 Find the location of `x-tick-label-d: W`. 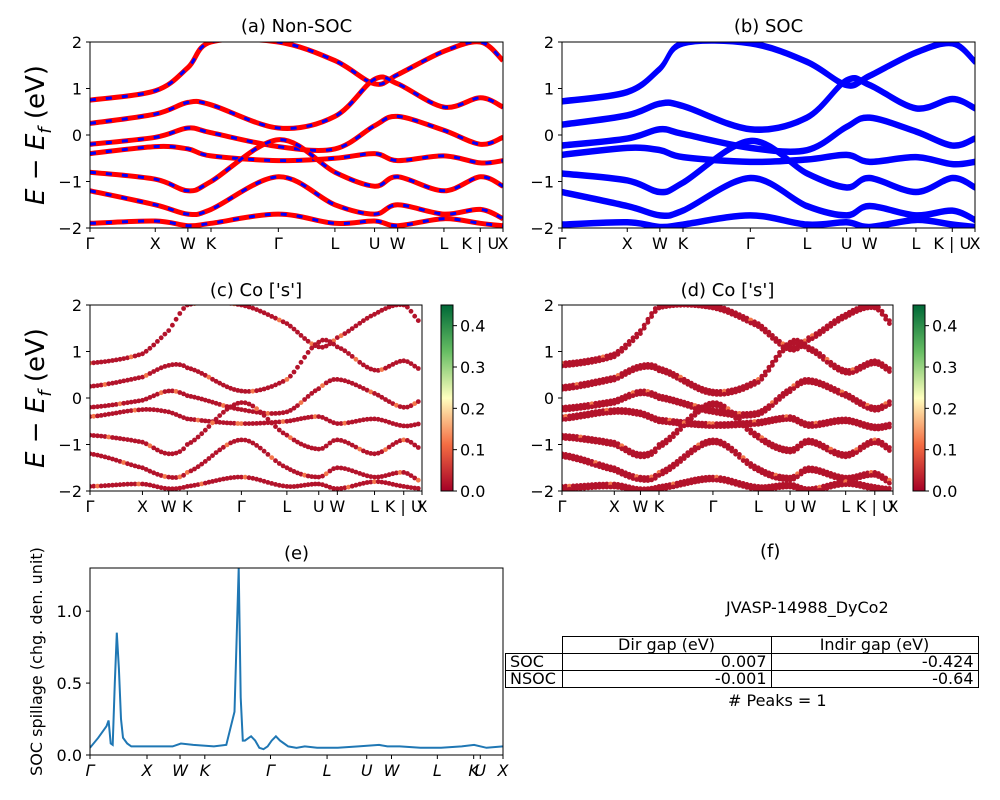

x-tick-label-d: W is located at coordinates (641, 506).